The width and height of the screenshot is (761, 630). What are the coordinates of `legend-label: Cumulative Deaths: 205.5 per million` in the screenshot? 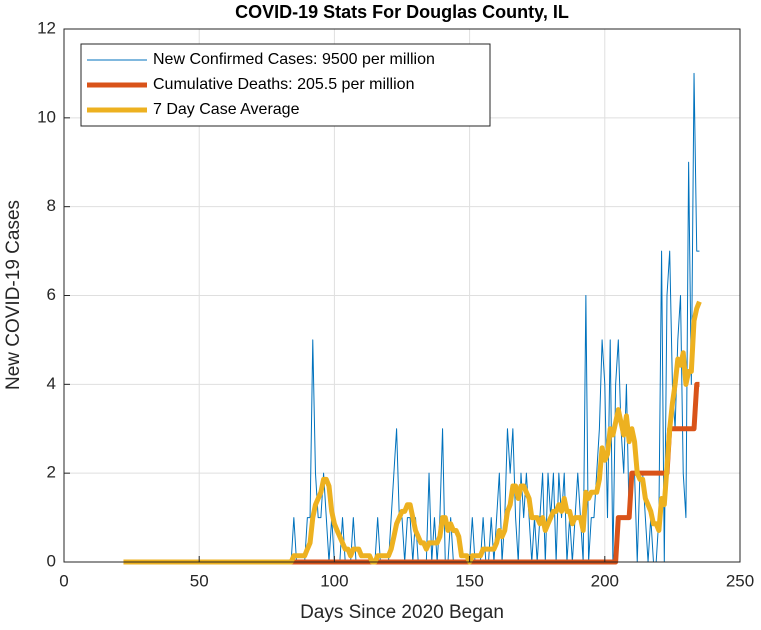 It's located at (283, 84).